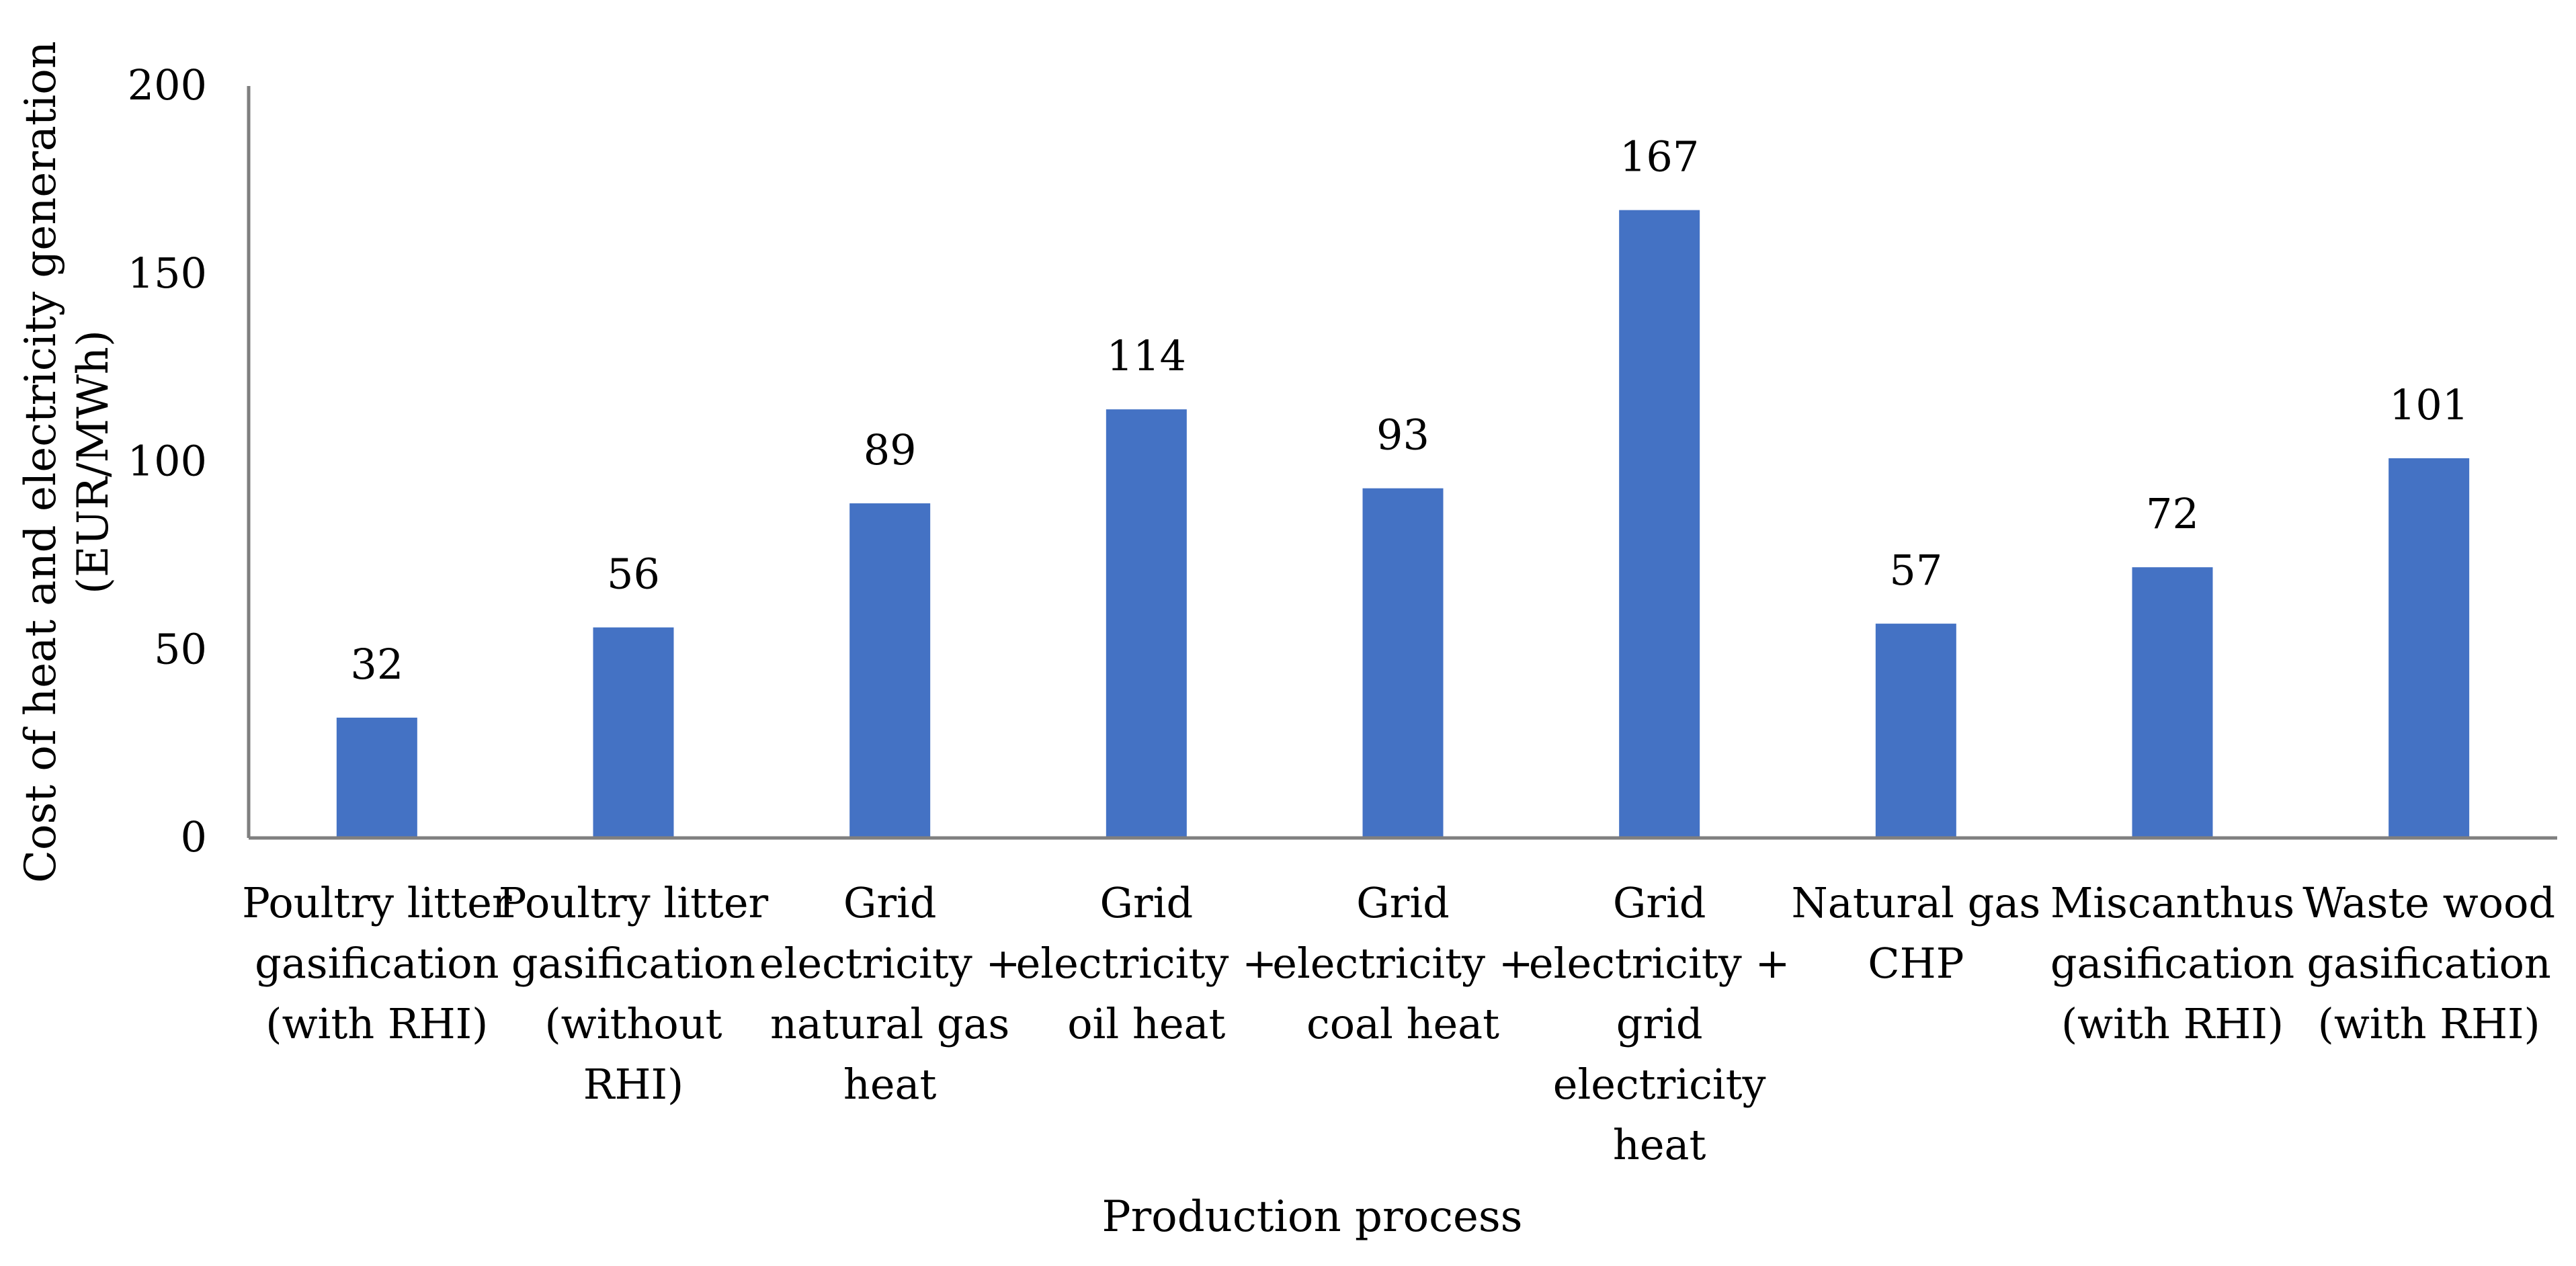 This screenshot has height=1266, width=2576. Describe the element at coordinates (633, 1023) in the screenshot. I see `x-category-label-line: (without` at that location.